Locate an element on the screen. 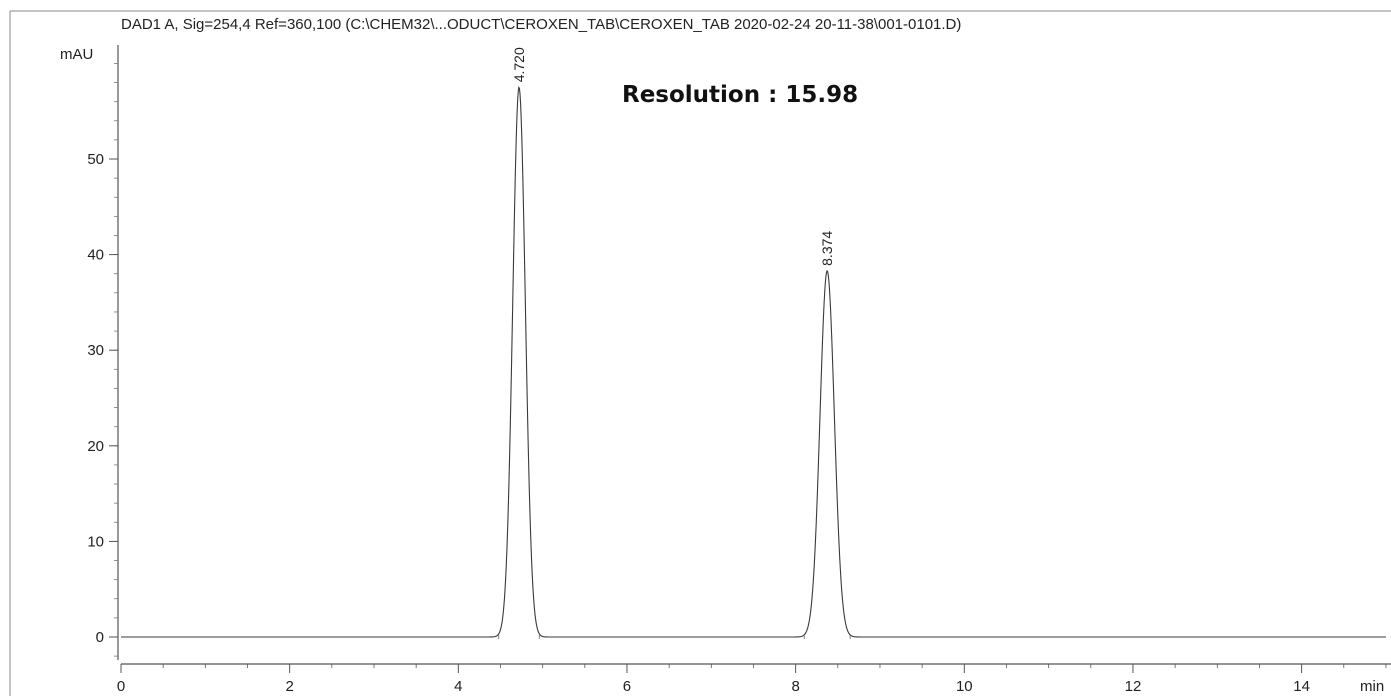 The width and height of the screenshot is (1391, 696). peak-labels: 4.720 8.374 is located at coordinates (673, 156).